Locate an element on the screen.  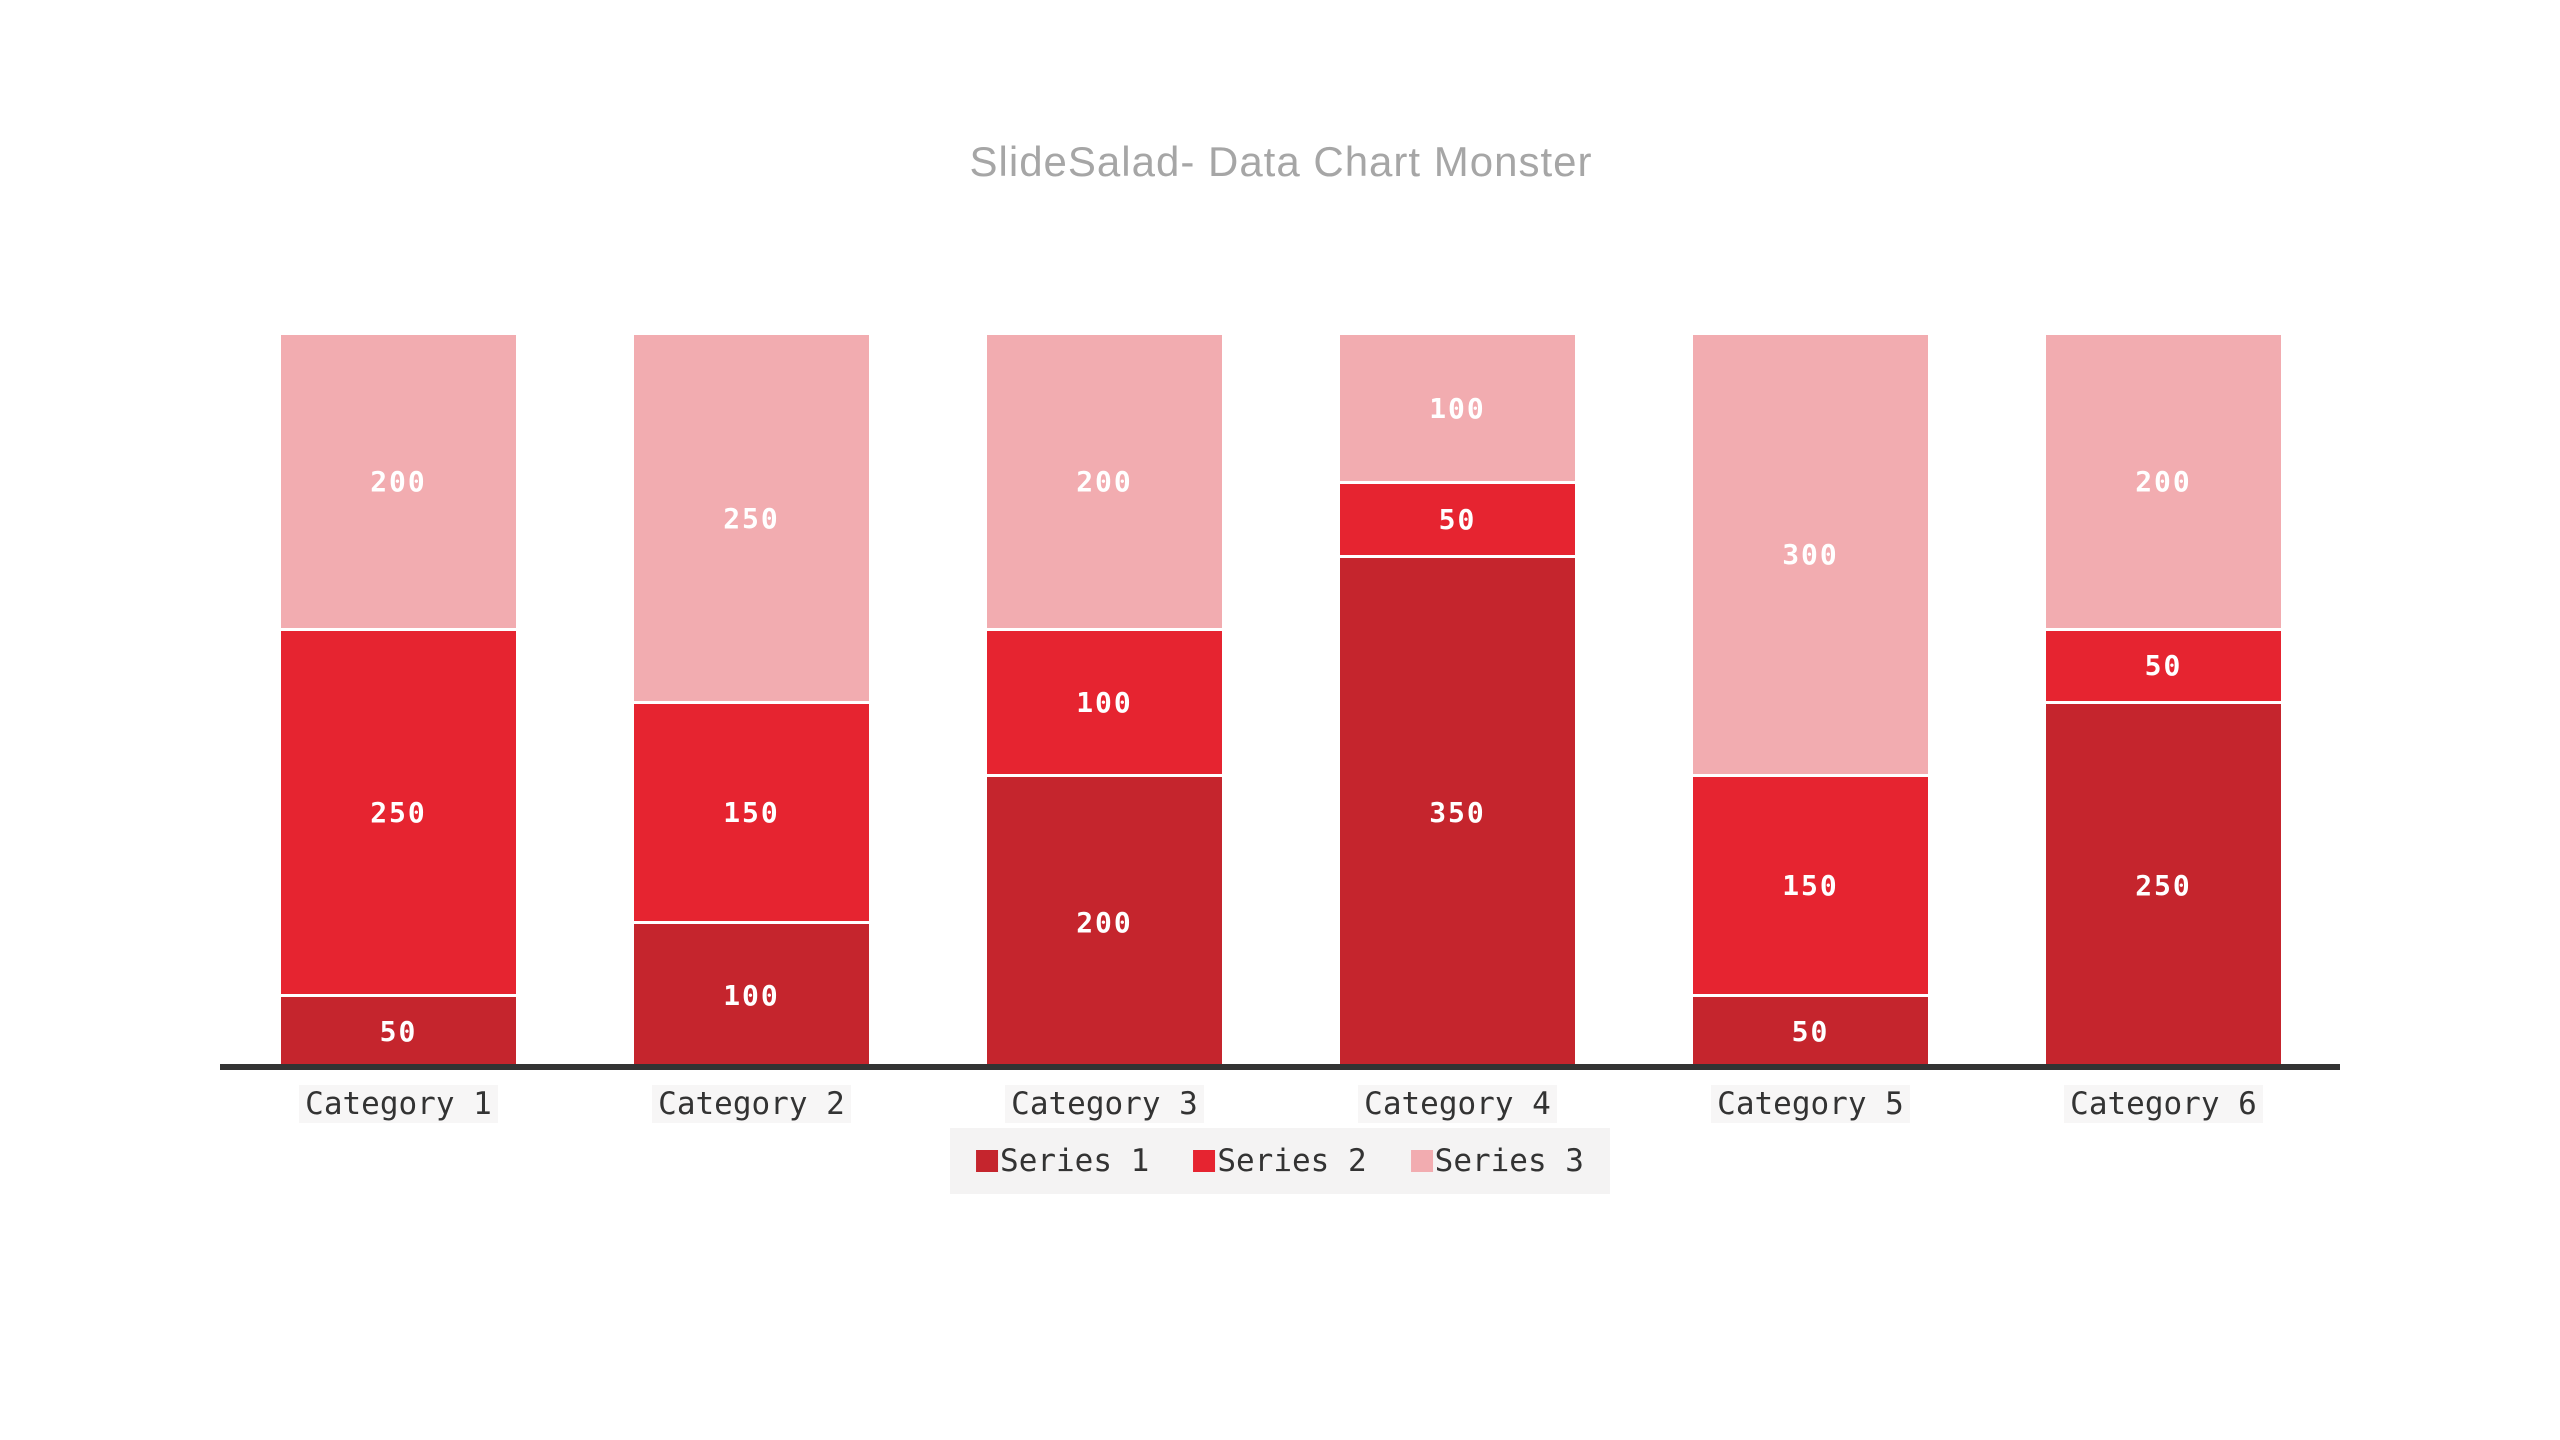
bar-segment-series-1-cat5: 50 is located at coordinates (1810, 1030).